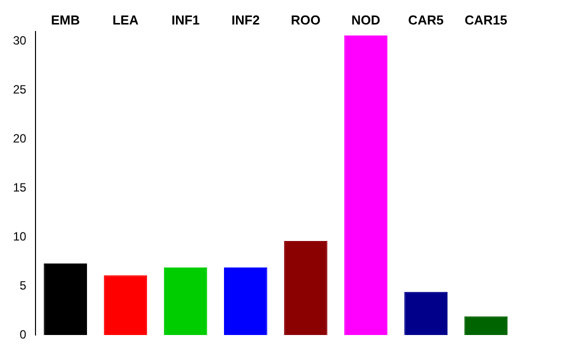 This screenshot has height=360, width=576. I want to click on y-tick-label: 15, so click(19, 187).